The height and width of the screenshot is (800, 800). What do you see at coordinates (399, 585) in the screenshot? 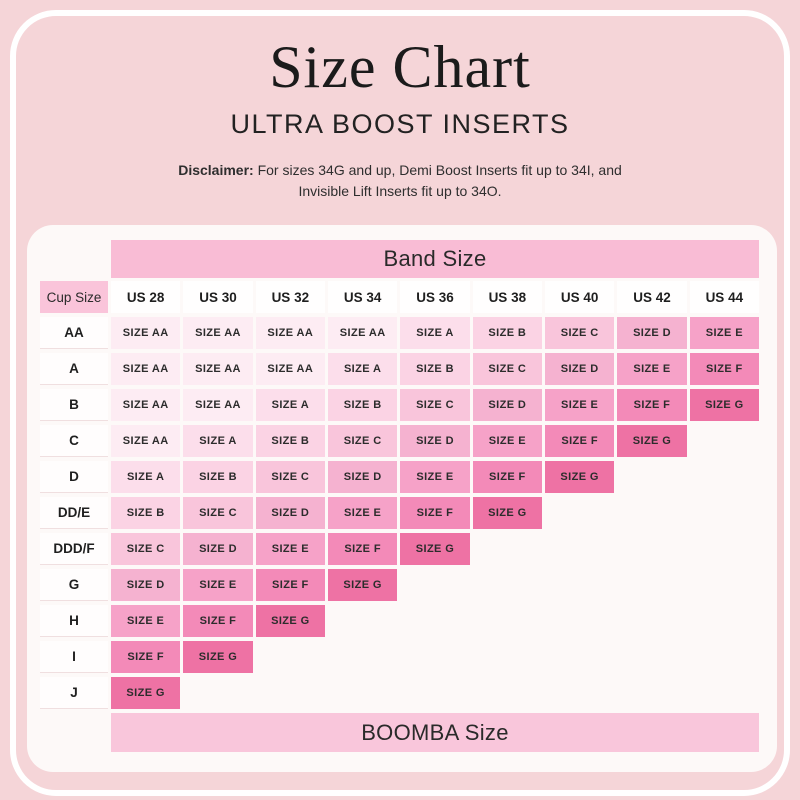
I see `table-row: G SIZE D SIZE E SIZE F SIZE G` at bounding box center [399, 585].